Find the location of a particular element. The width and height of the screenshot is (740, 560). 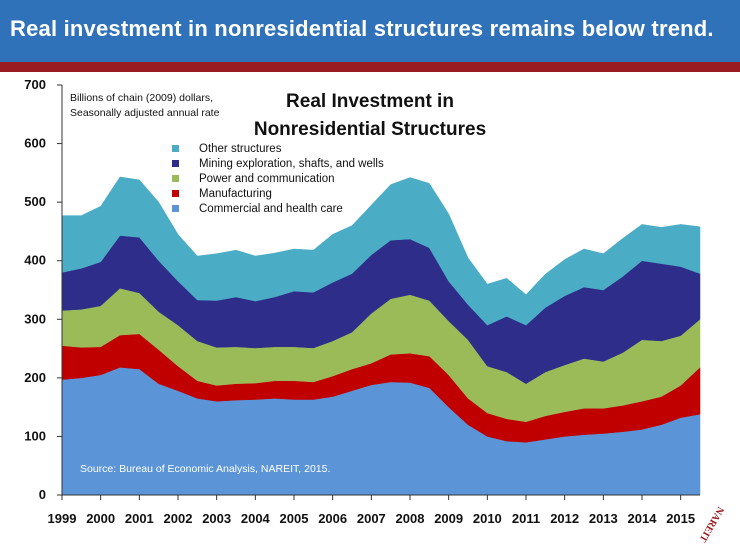

x-tick-label: 1999 is located at coordinates (62, 518).